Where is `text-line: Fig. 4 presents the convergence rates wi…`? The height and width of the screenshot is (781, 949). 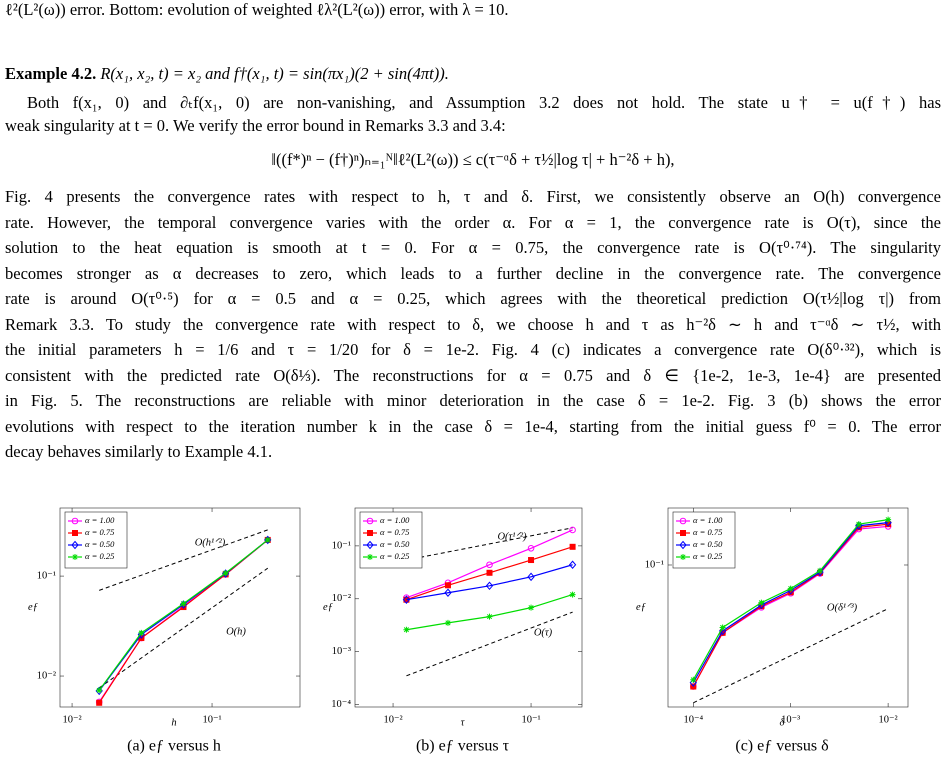
text-line: Fig. 4 presents the convergence rates wi… is located at coordinates (473, 196).